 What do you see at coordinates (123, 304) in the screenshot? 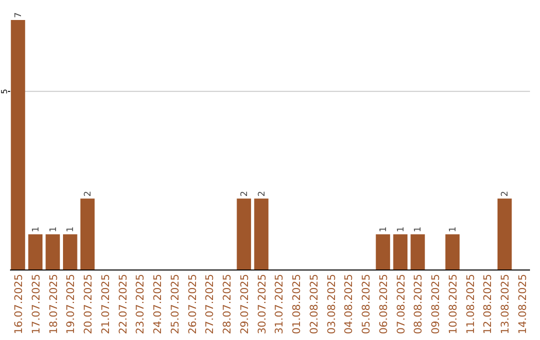
I see `x-tick-label: 22.07.2025` at bounding box center [123, 304].